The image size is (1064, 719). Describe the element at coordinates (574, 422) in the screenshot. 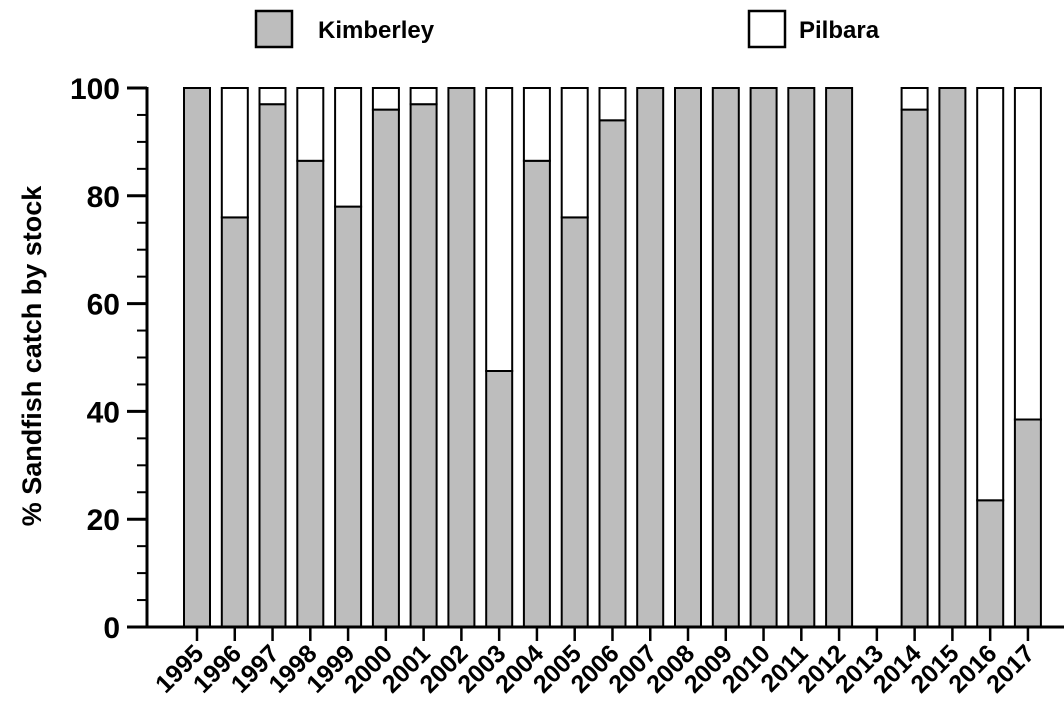

I see `bar-kimberley-2005` at that location.